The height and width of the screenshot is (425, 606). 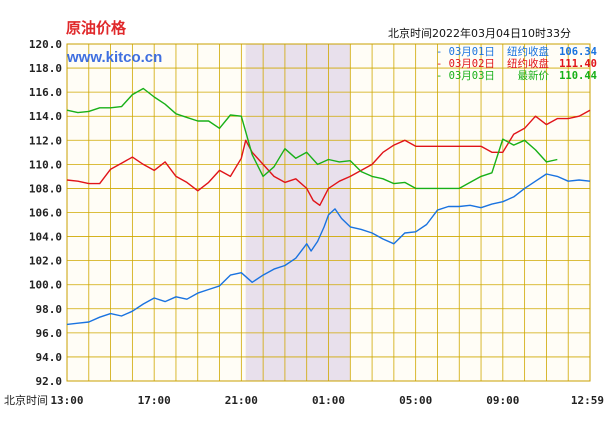 What do you see at coordinates (534, 75) in the screenshot?
I see `legend-label: 最新价` at bounding box center [534, 75].